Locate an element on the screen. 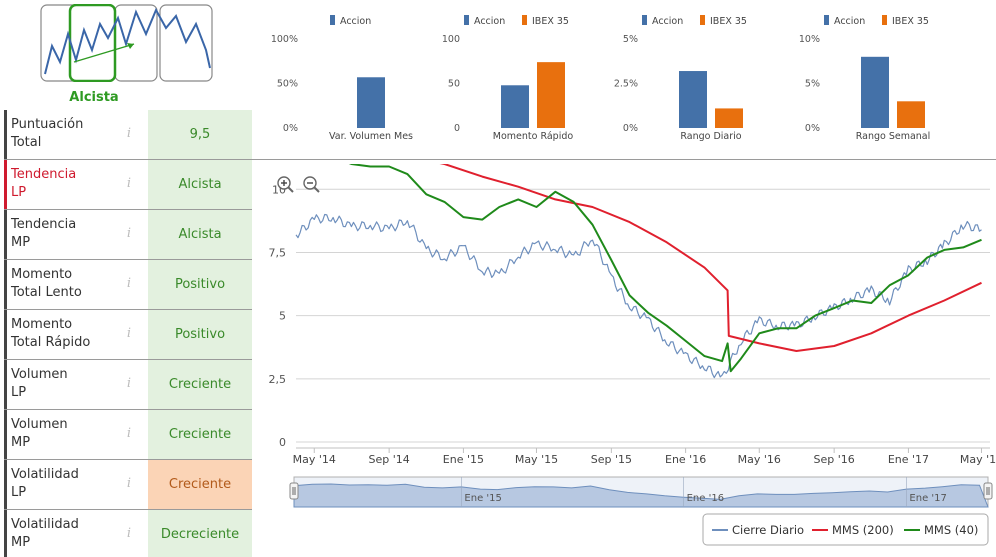 This screenshot has height=557, width=996. y-tick-label: 100 is located at coordinates (451, 39).